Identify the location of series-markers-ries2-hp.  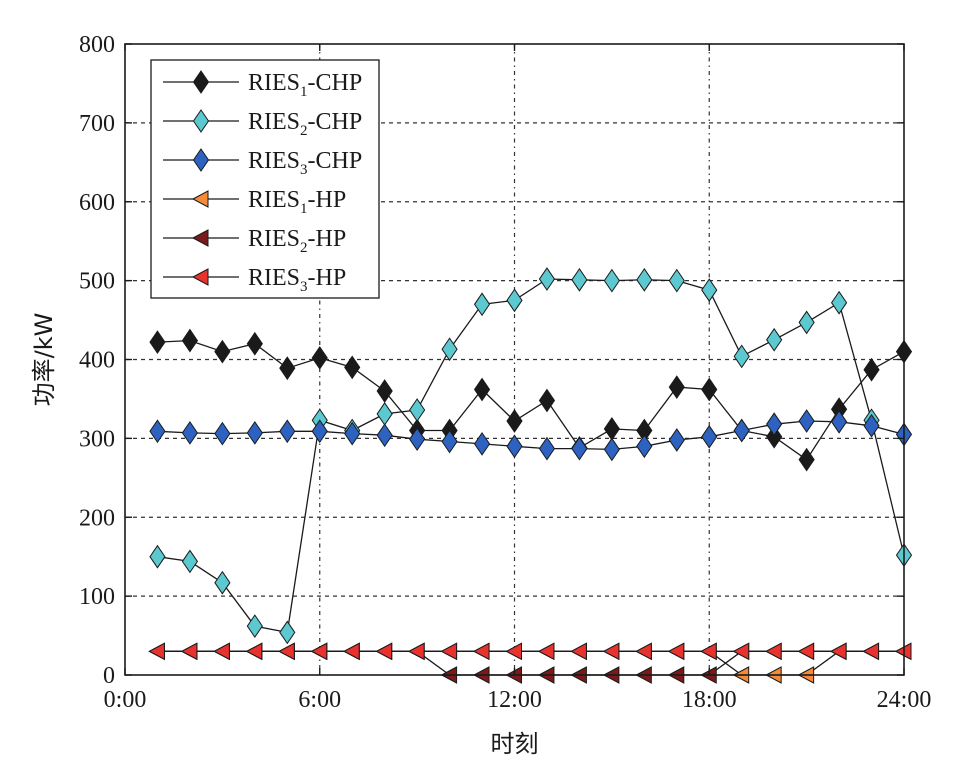
(530, 663).